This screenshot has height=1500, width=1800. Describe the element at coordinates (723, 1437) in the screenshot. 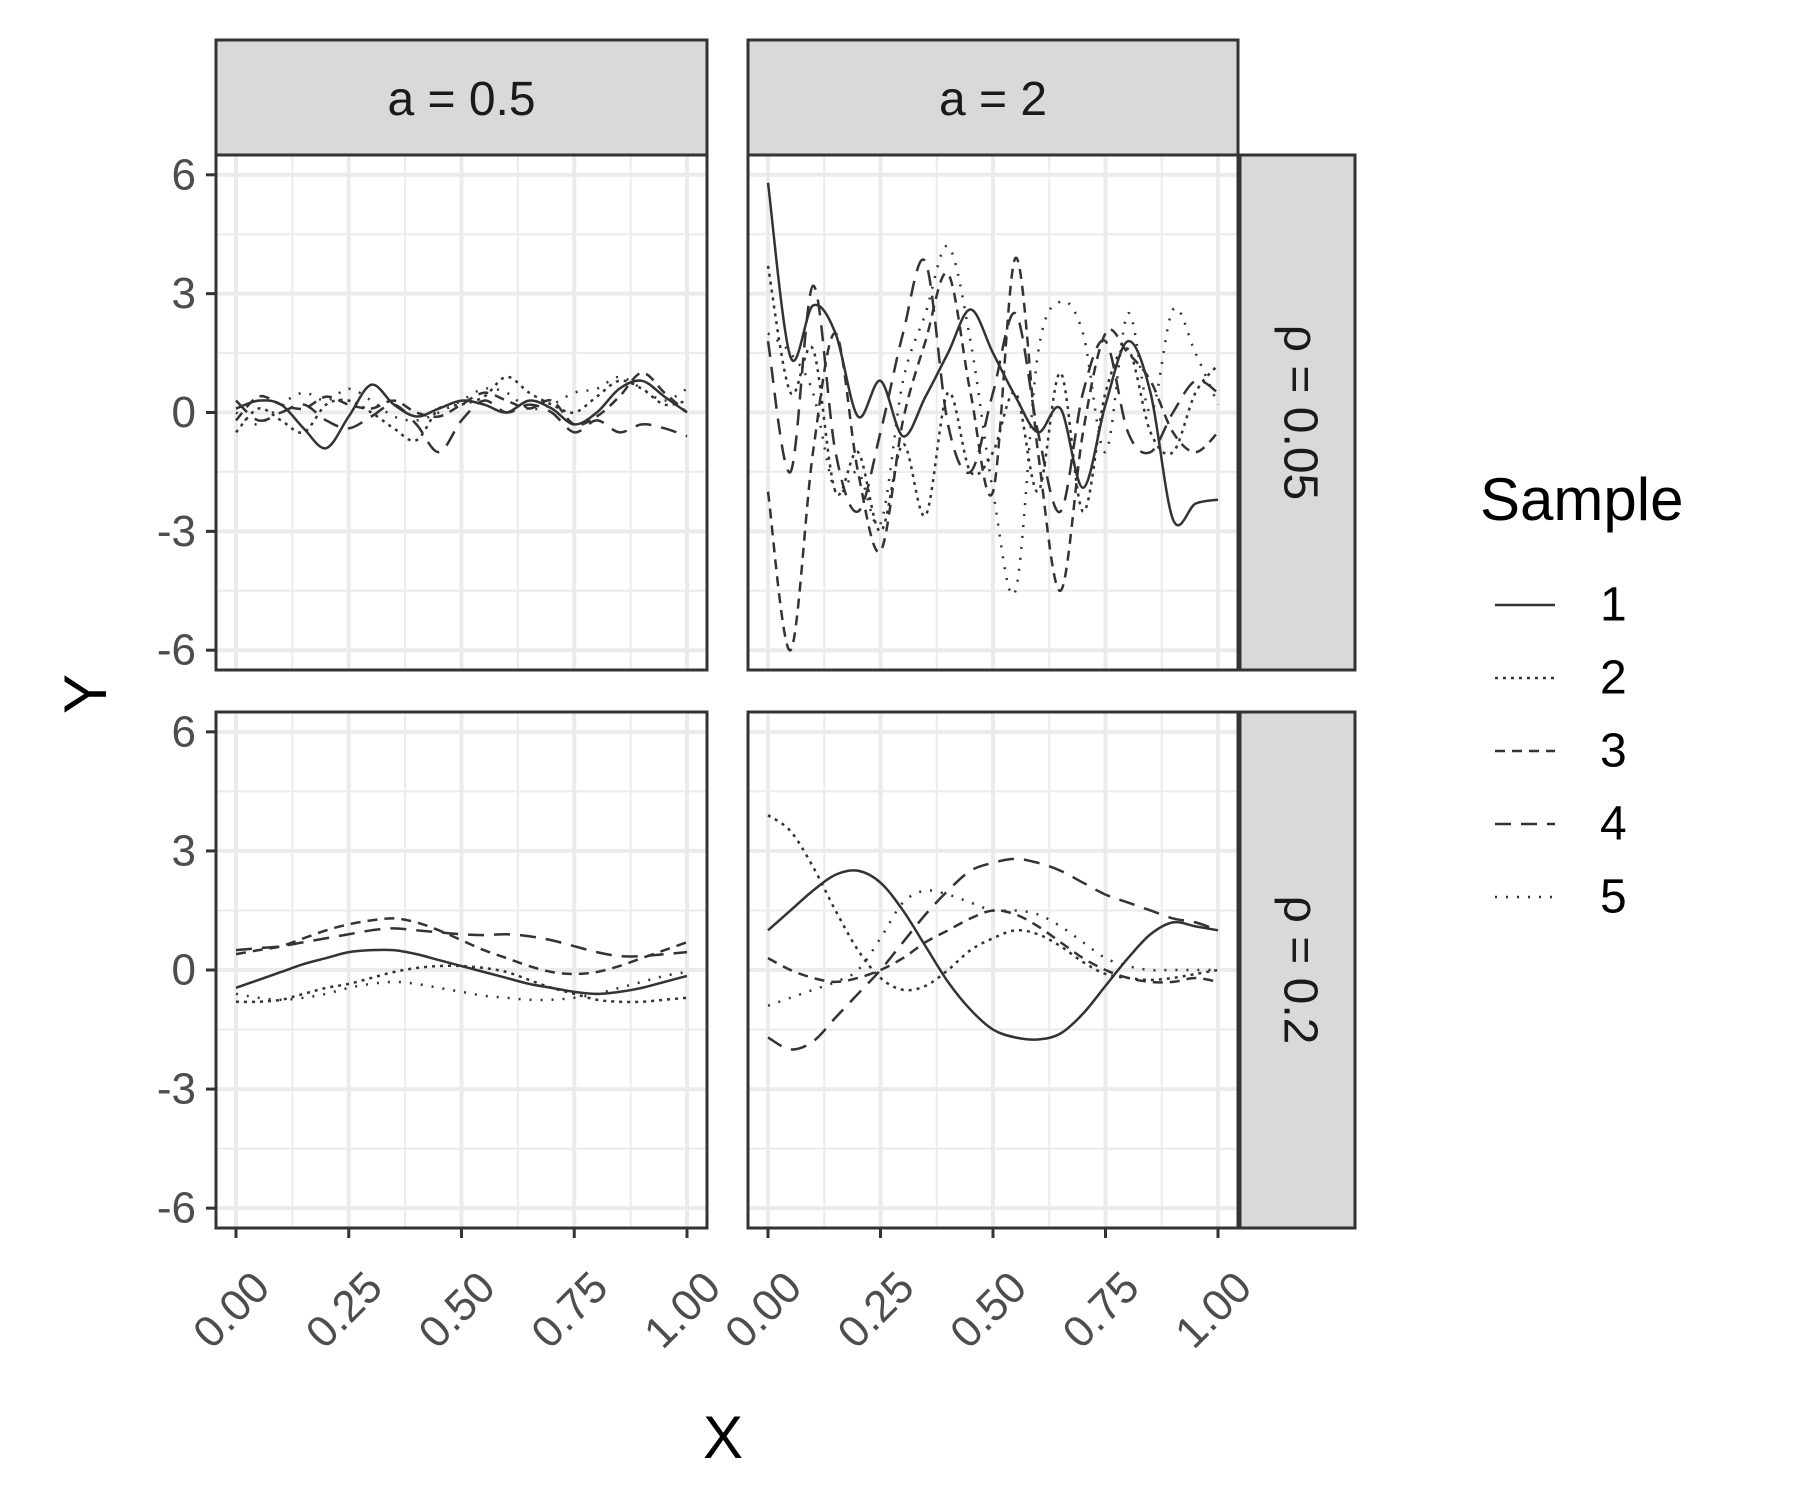

I see `x-axis-title: X` at that location.